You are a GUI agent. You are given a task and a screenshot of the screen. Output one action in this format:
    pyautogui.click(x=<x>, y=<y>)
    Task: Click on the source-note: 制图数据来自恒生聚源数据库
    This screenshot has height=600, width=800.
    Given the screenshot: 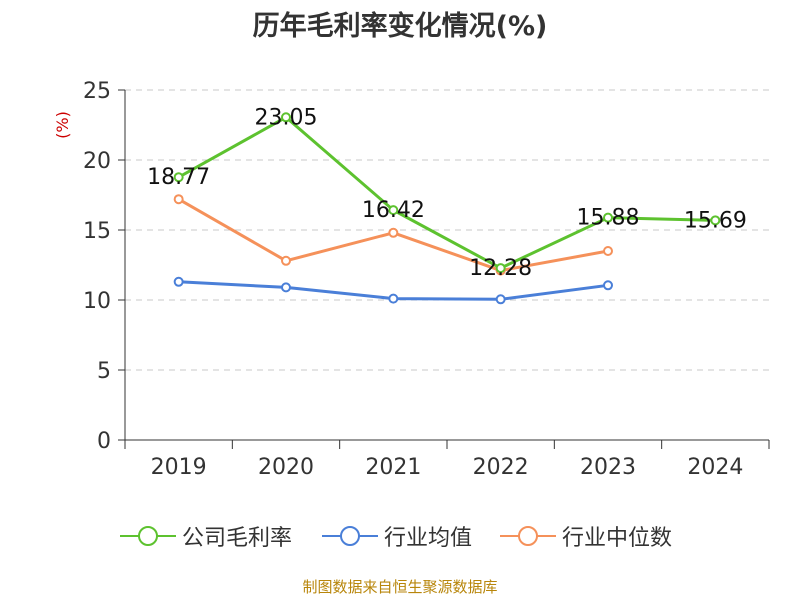 What is the action you would take?
    pyautogui.click(x=400, y=587)
    